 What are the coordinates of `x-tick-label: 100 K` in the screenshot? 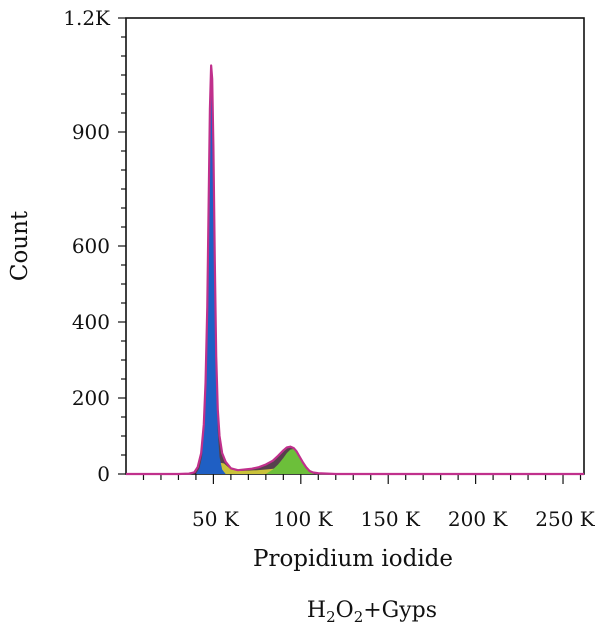 It's located at (303, 519).